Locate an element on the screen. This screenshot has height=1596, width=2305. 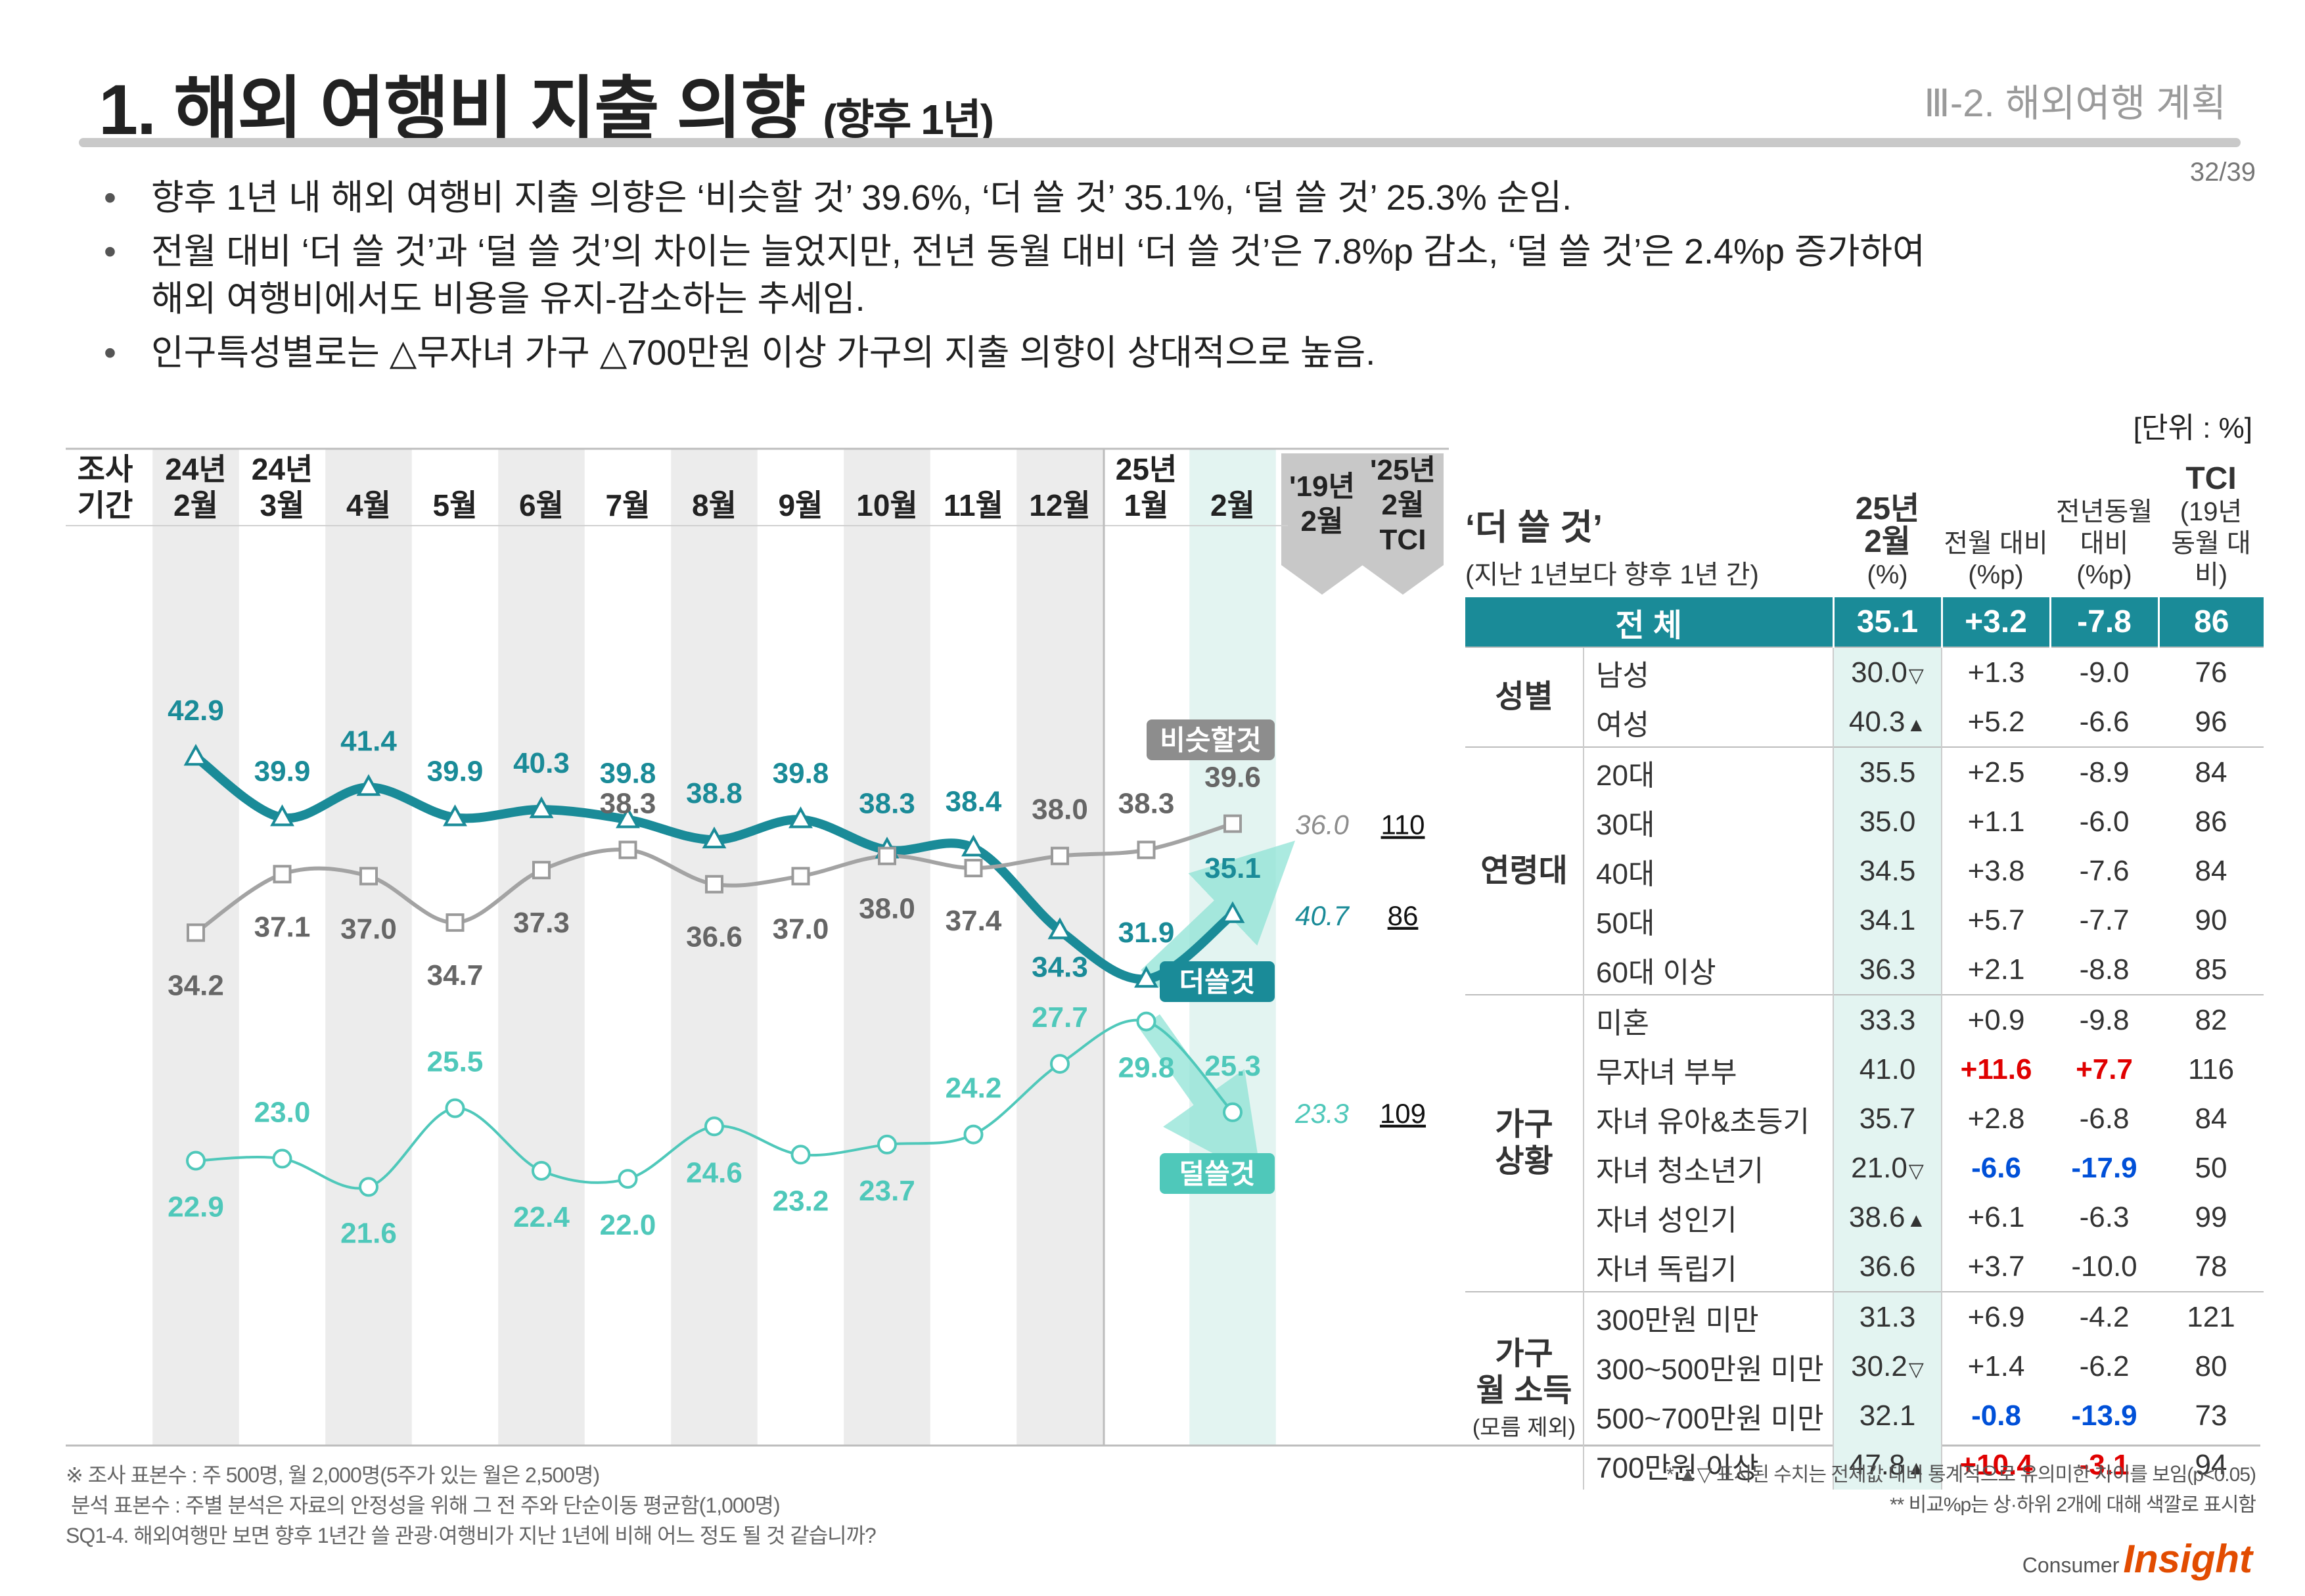
table-row: 자녀 독립기 36.6 +3.7 -10.0 78 is located at coordinates (1864, 1267).